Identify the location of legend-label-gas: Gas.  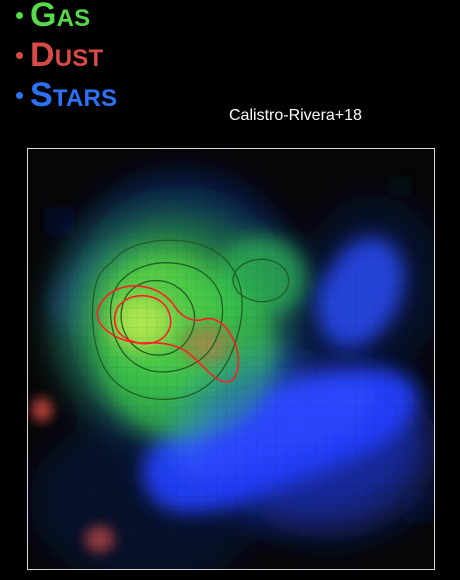
(60, 17).